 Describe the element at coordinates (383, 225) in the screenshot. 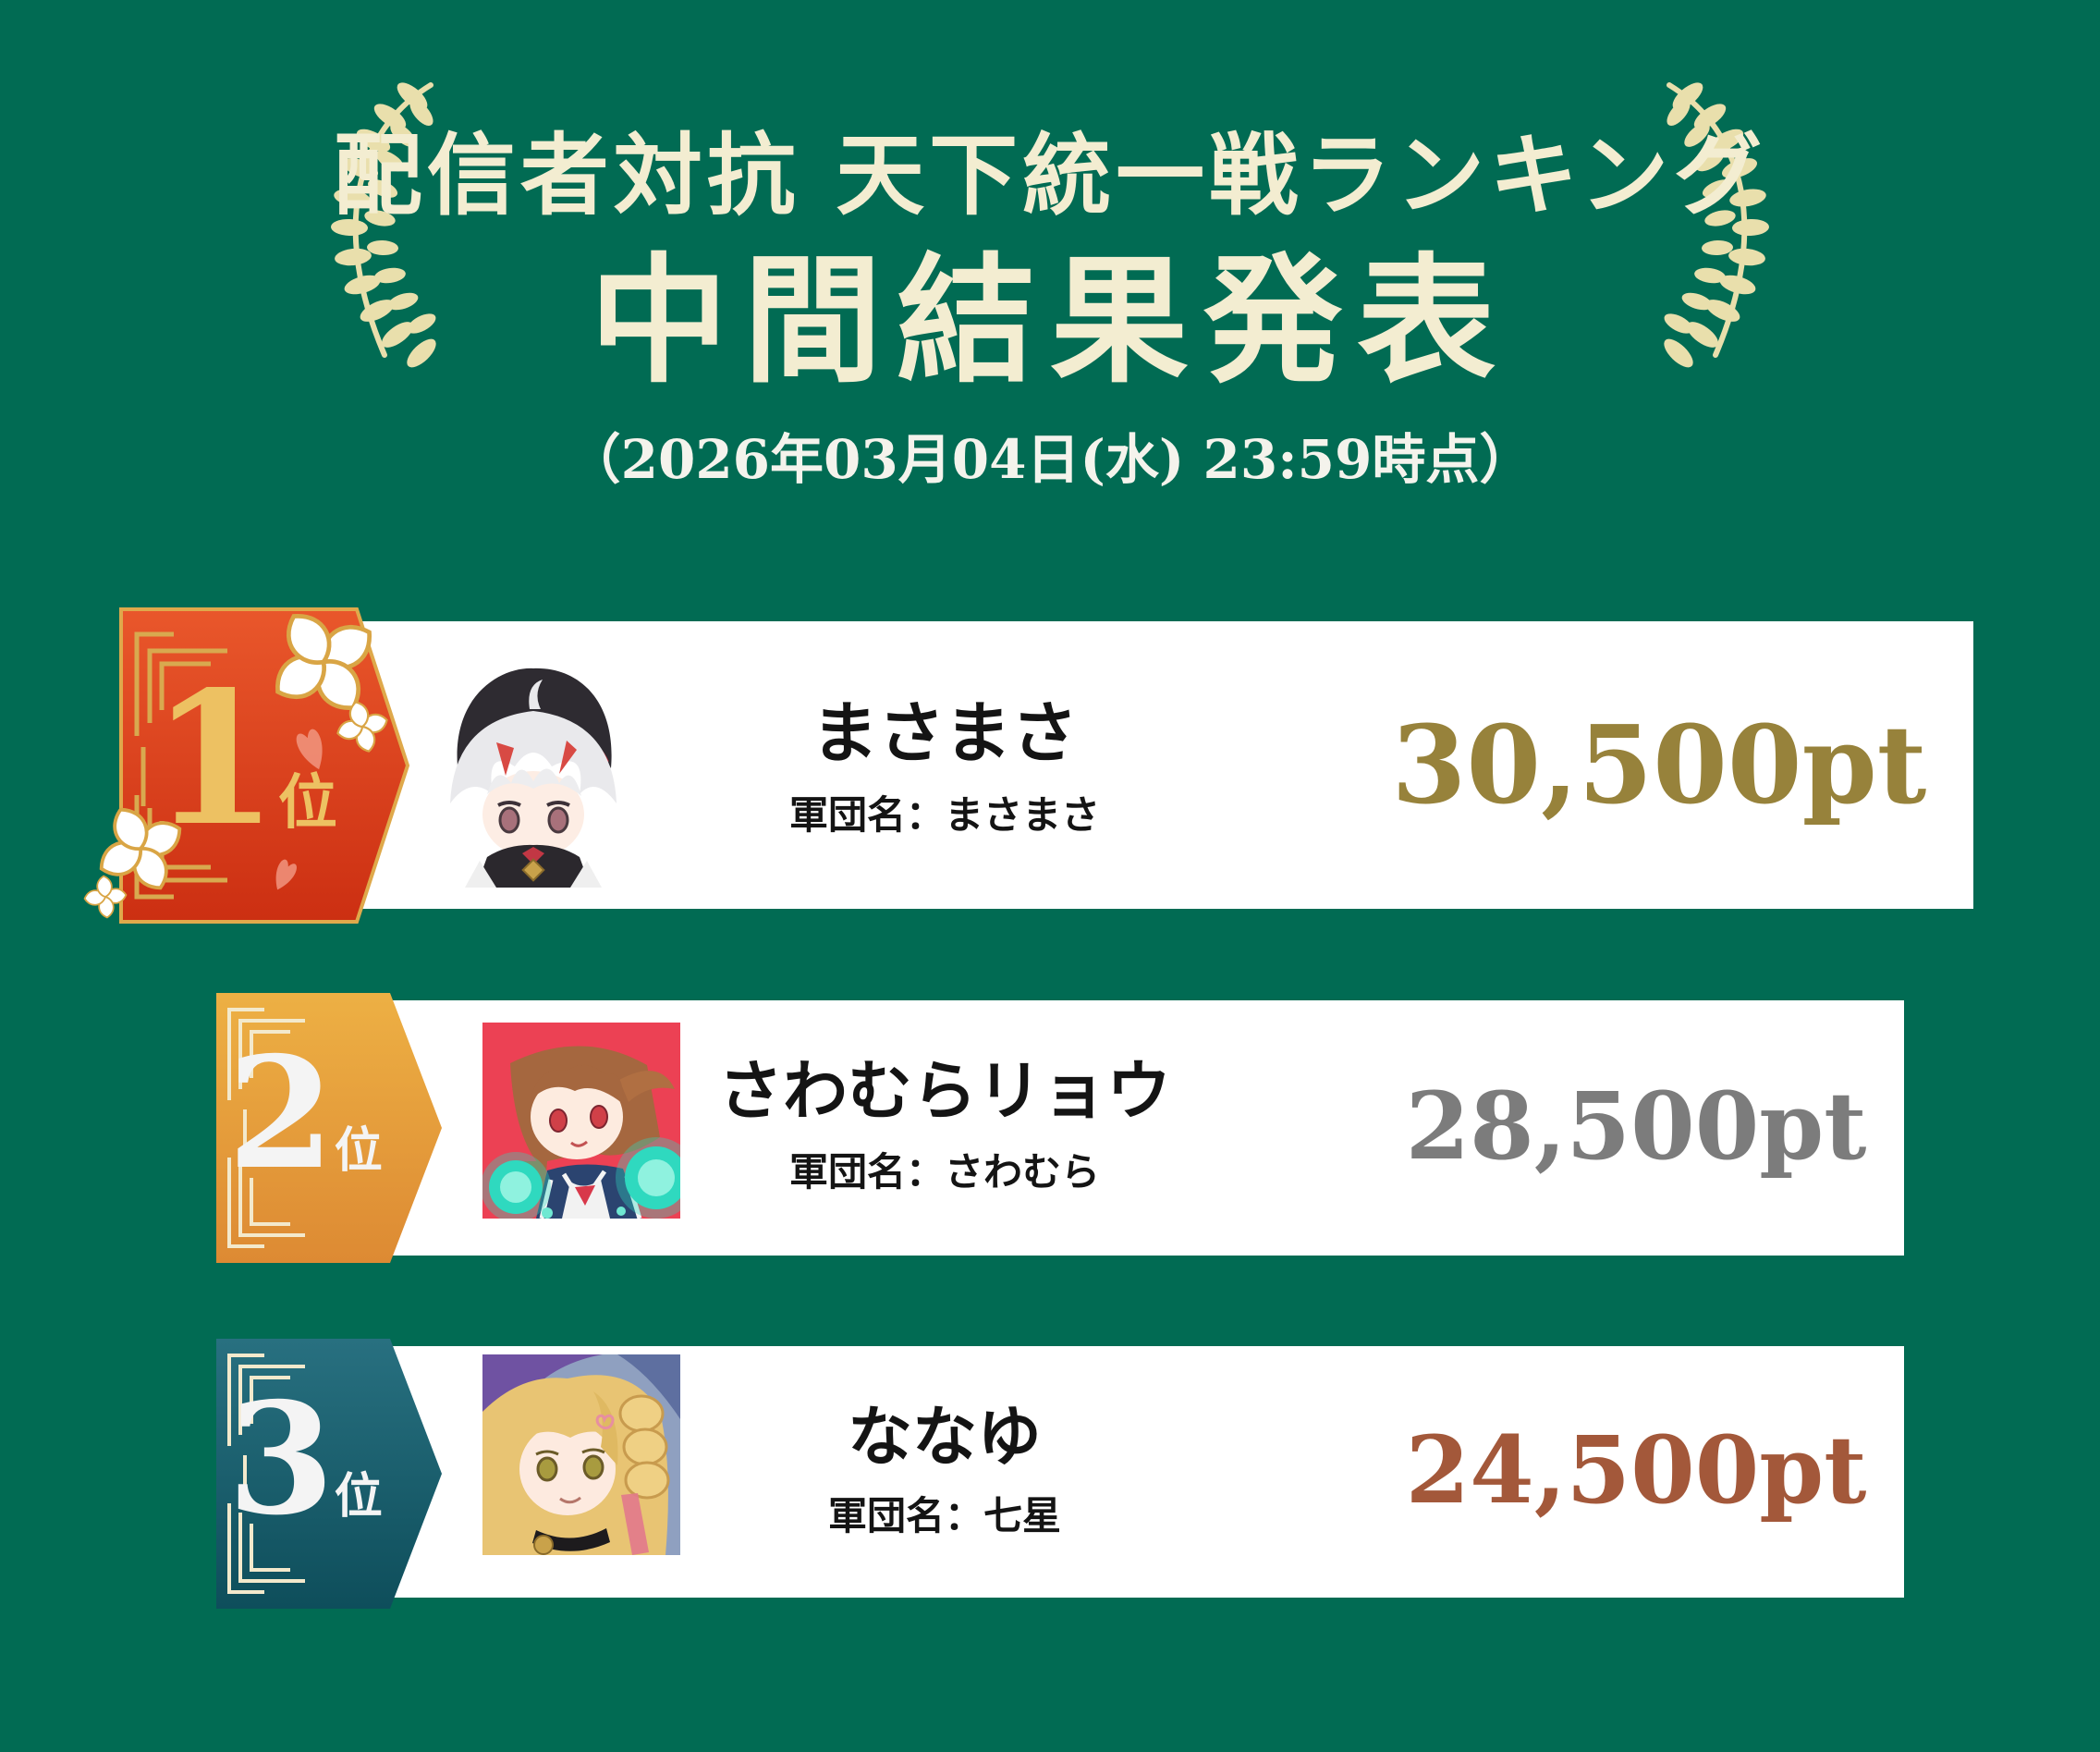

I see `laurel-branch-left-icon` at that location.